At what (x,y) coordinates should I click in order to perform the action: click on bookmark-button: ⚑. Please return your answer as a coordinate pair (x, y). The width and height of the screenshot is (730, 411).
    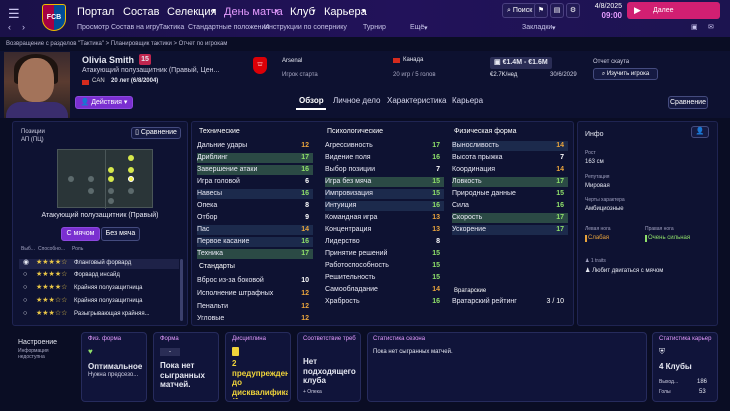
    Looking at the image, I should click on (541, 10).